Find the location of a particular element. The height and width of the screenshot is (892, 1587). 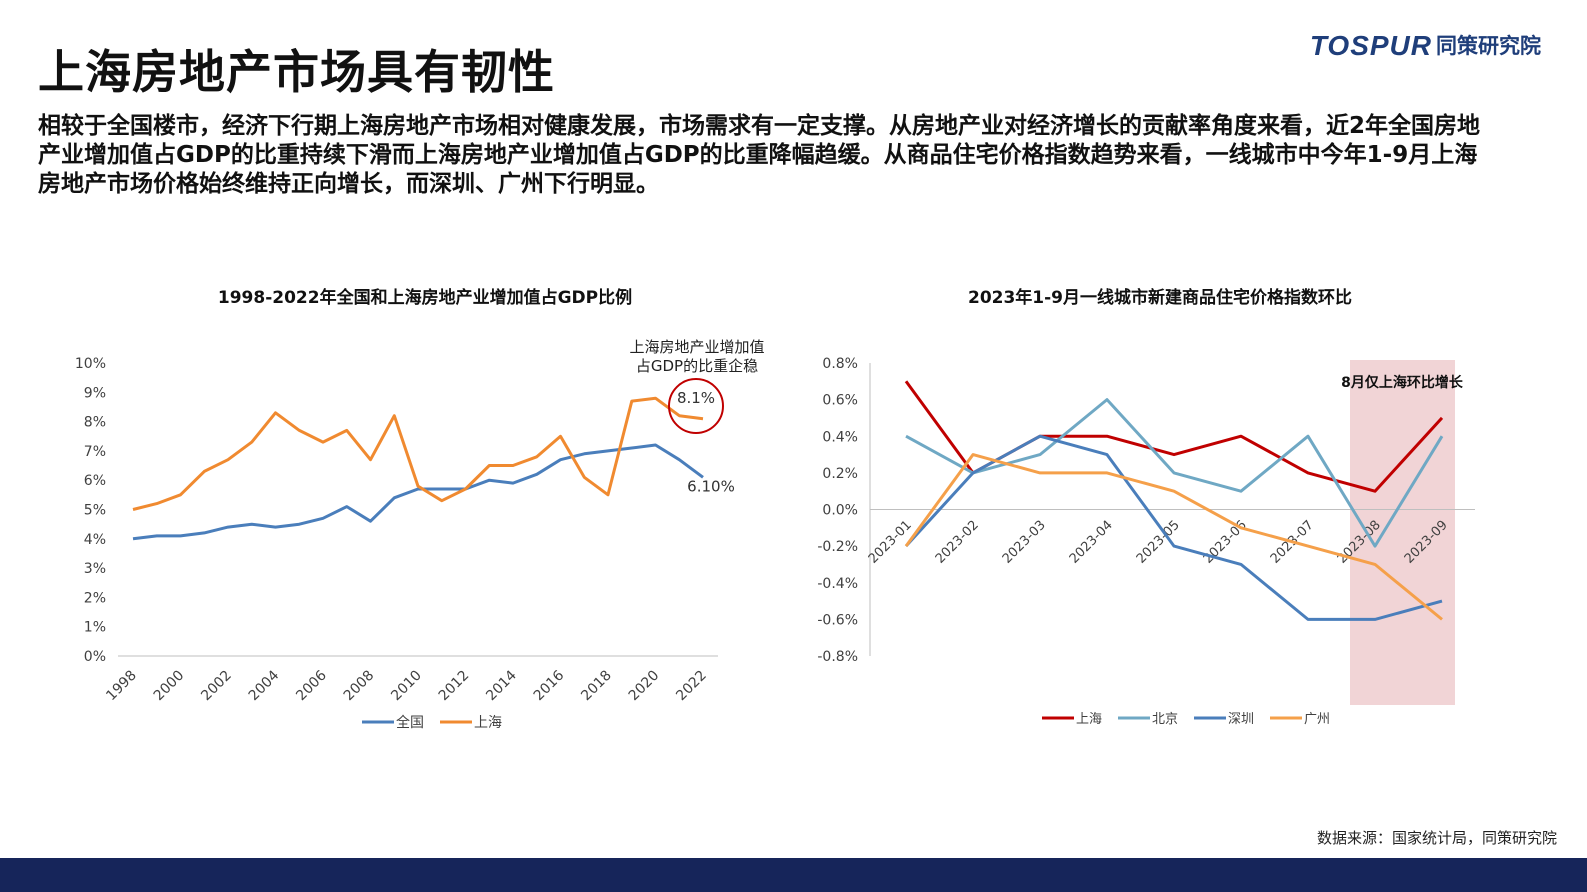

y-tick-label: -0.6% is located at coordinates (837, 620).